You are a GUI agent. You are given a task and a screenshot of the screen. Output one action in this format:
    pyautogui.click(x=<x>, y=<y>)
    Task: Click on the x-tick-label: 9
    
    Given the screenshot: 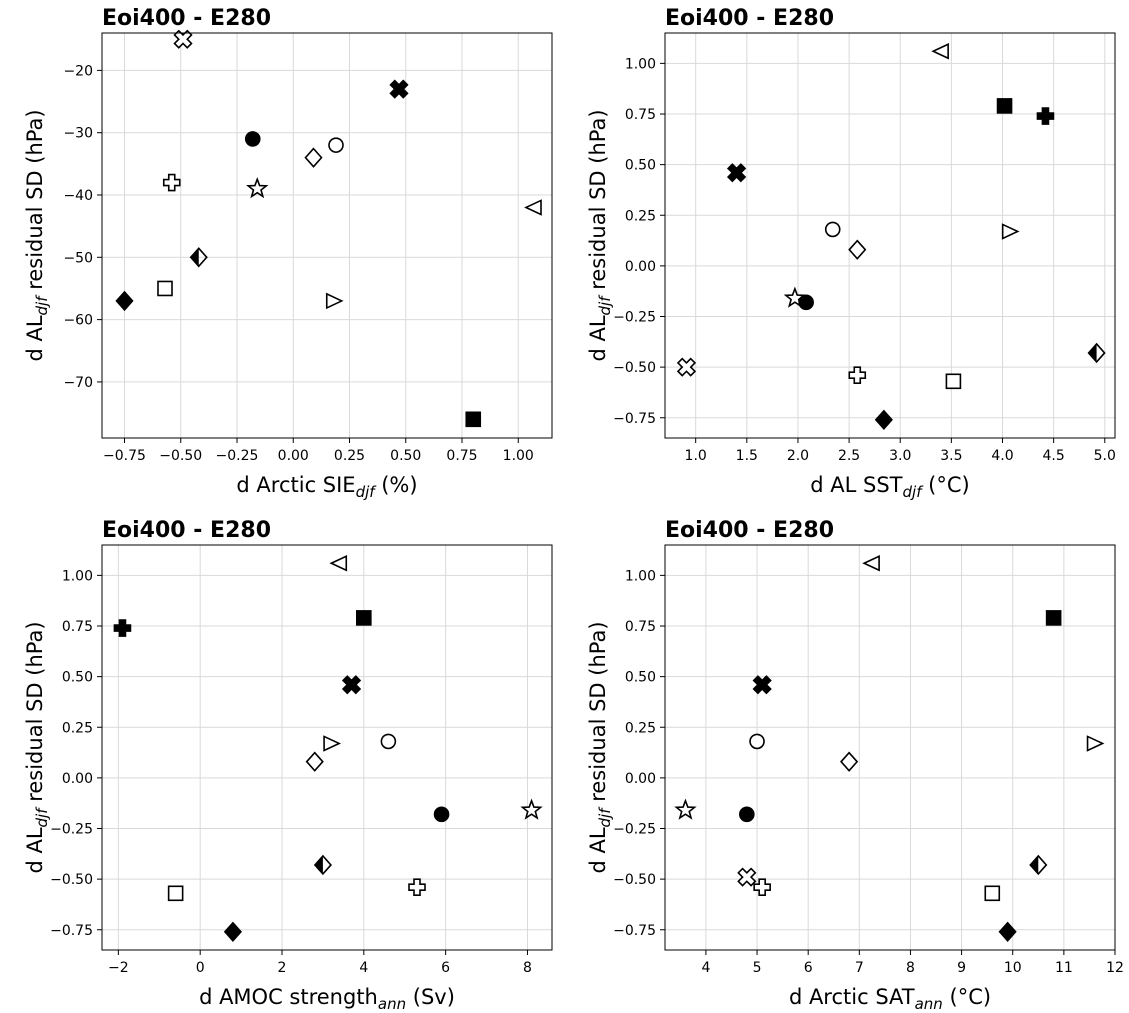 What is the action you would take?
    pyautogui.click(x=961, y=968)
    